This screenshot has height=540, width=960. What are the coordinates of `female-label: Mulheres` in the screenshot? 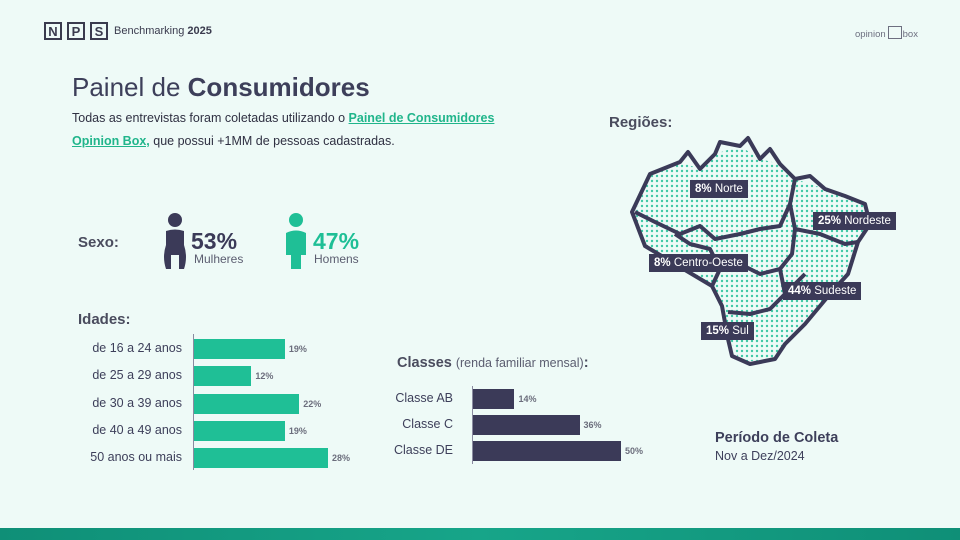 It's located at (219, 259).